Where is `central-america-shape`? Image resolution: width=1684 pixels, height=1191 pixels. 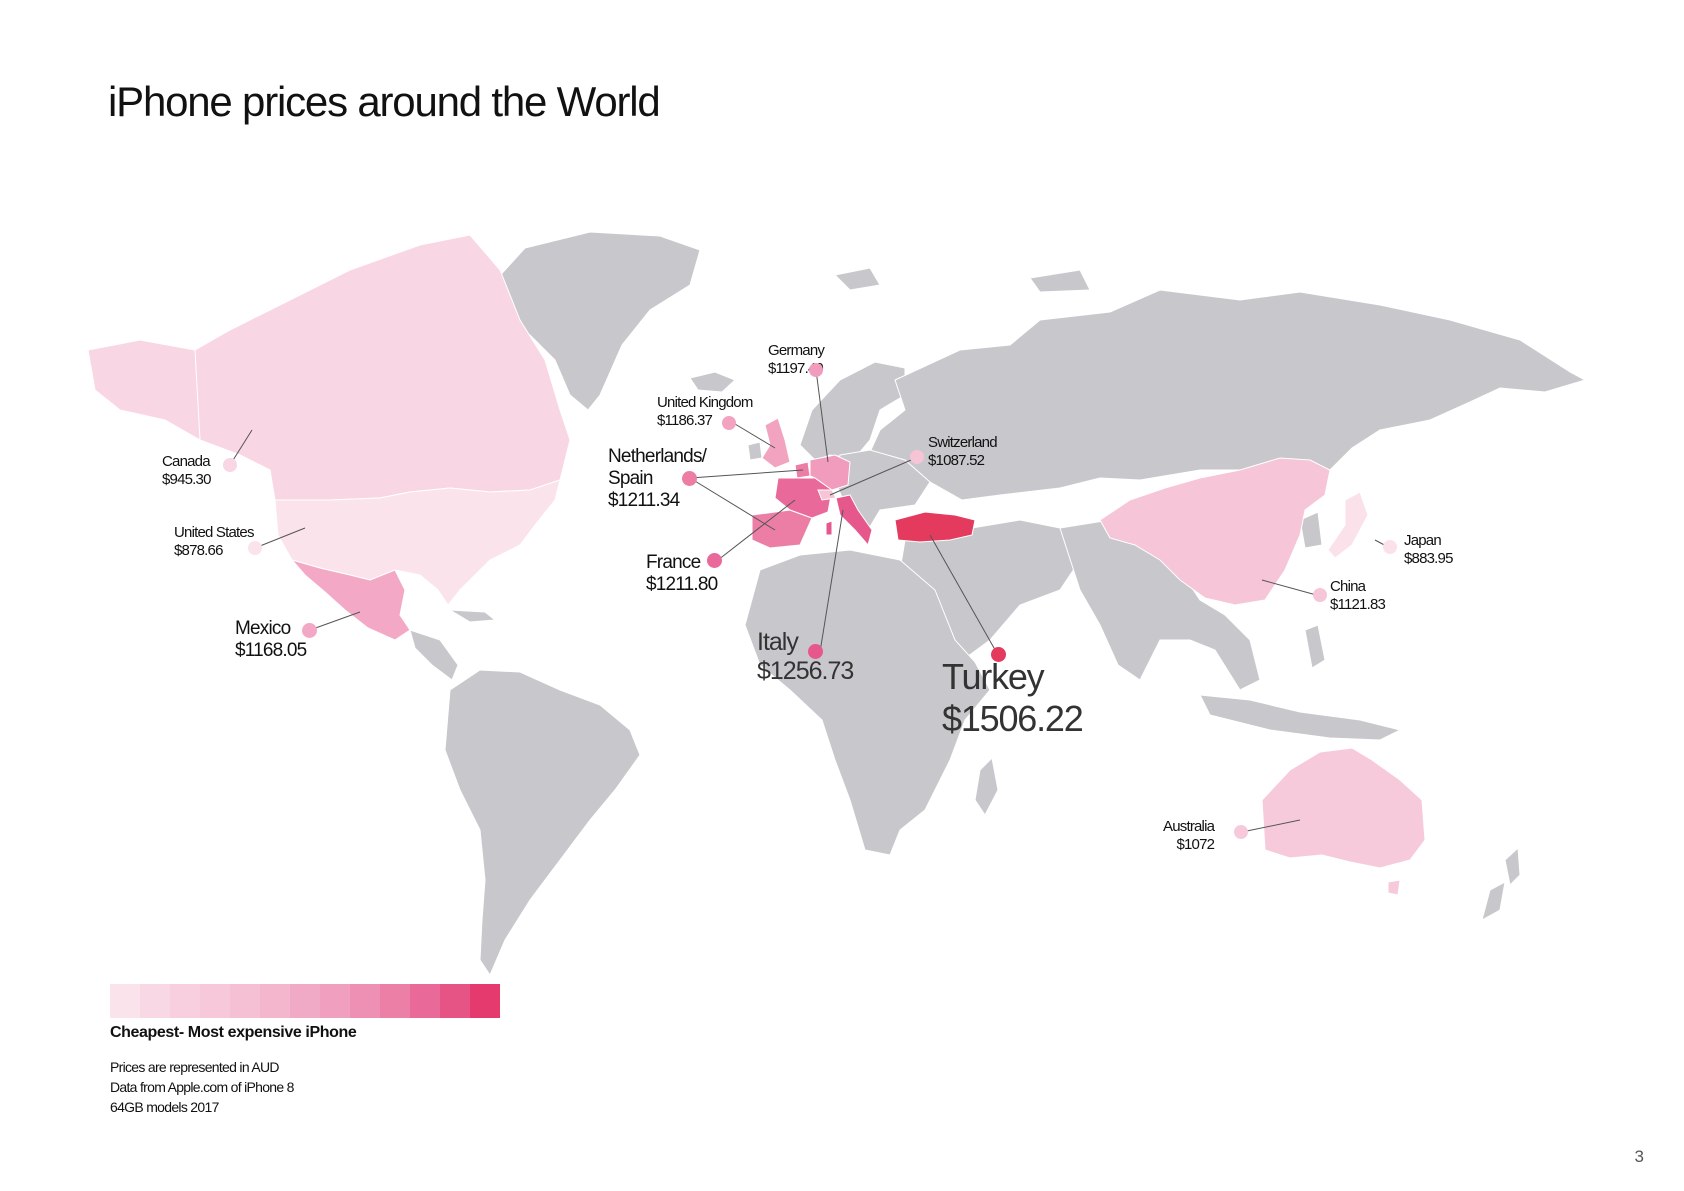
central-america-shape is located at coordinates (434, 655).